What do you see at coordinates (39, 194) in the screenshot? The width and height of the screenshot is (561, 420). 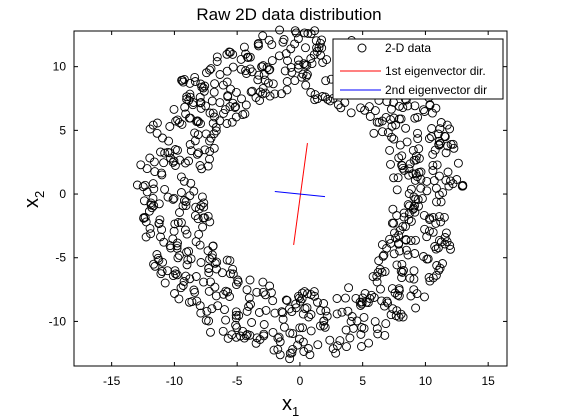 I see `y-axis-label-sub: 2` at bounding box center [39, 194].